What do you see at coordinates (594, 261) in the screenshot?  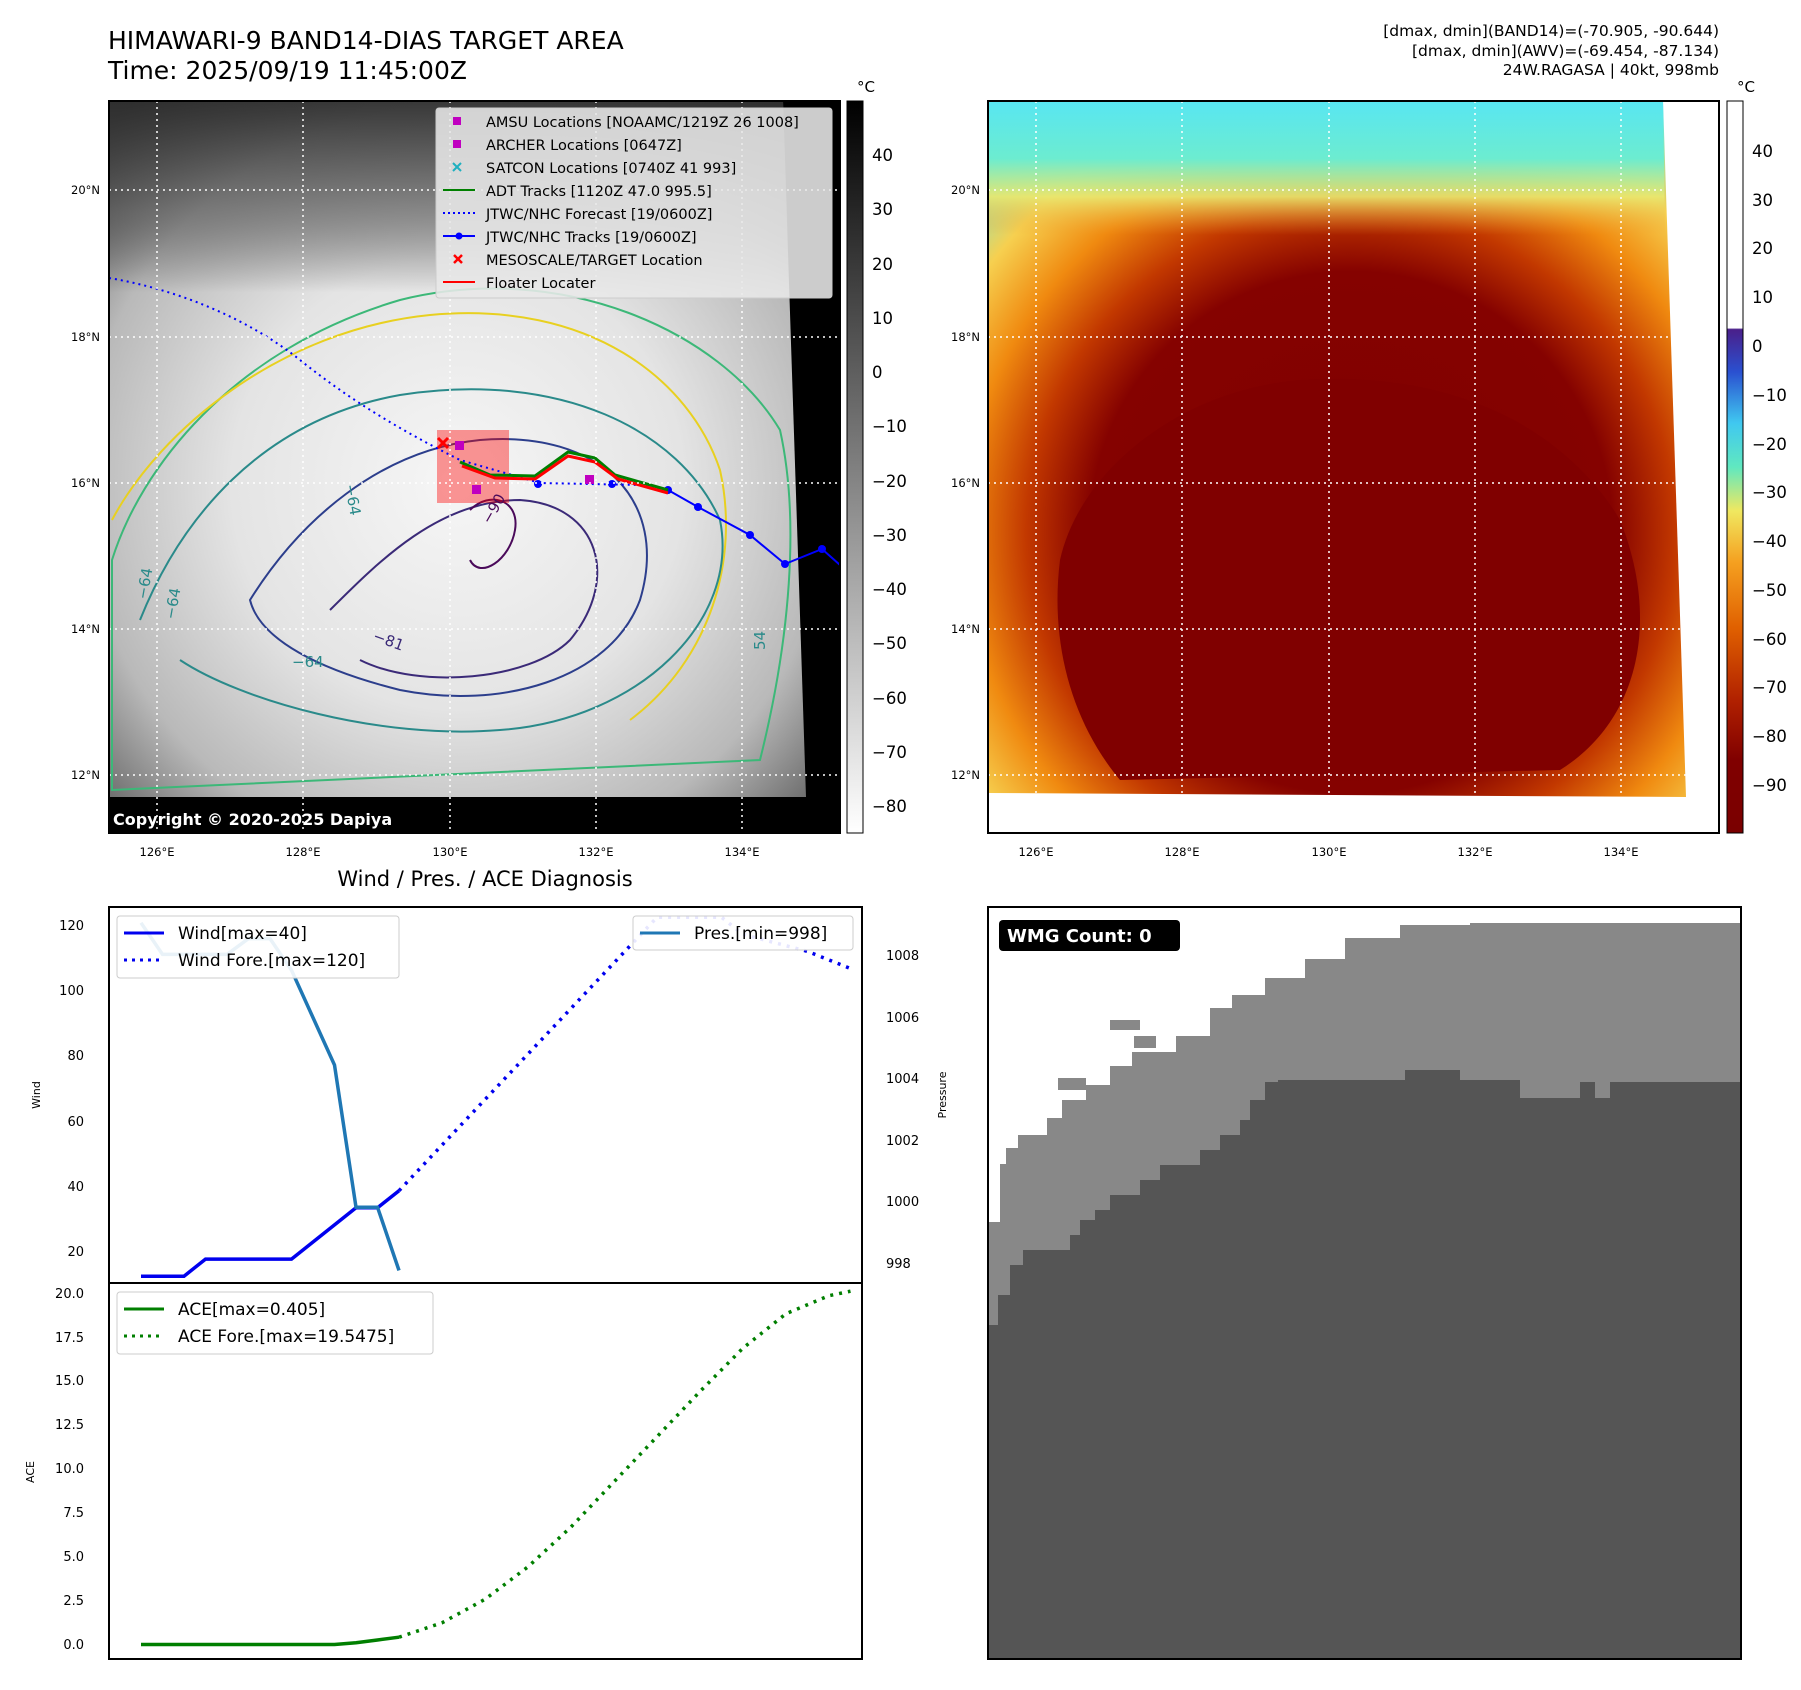 I see `legend-item: MESOSCALE/TARGET Location` at bounding box center [594, 261].